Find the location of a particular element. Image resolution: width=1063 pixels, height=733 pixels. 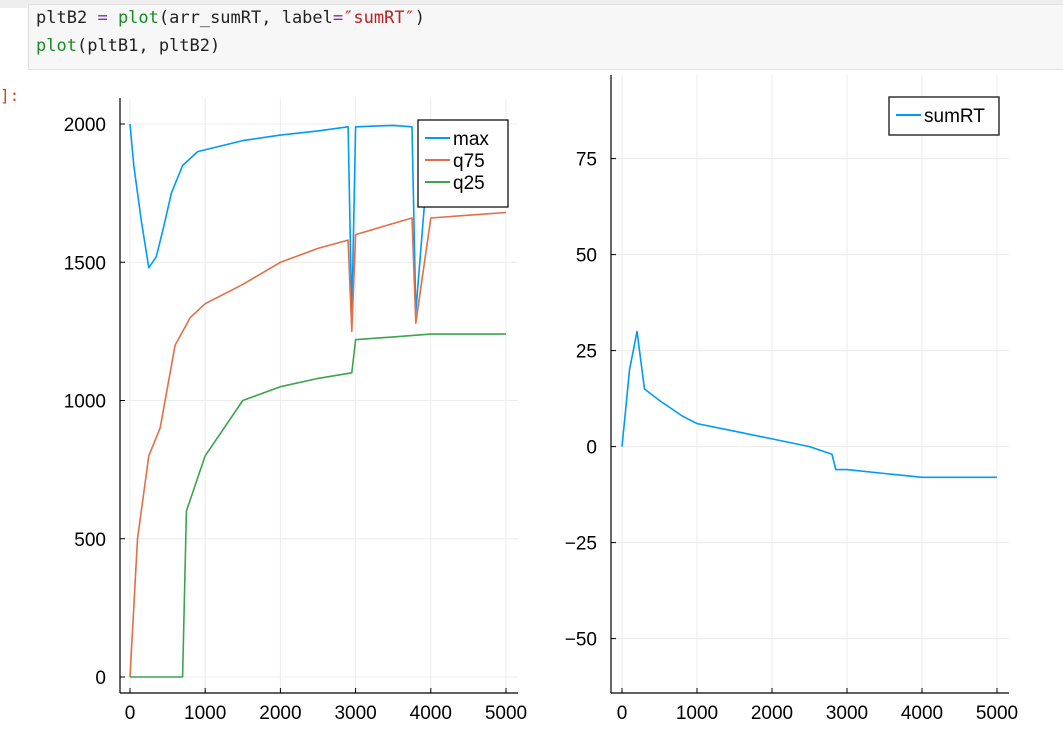

y-tick-label: 1500 is located at coordinates (85, 263).